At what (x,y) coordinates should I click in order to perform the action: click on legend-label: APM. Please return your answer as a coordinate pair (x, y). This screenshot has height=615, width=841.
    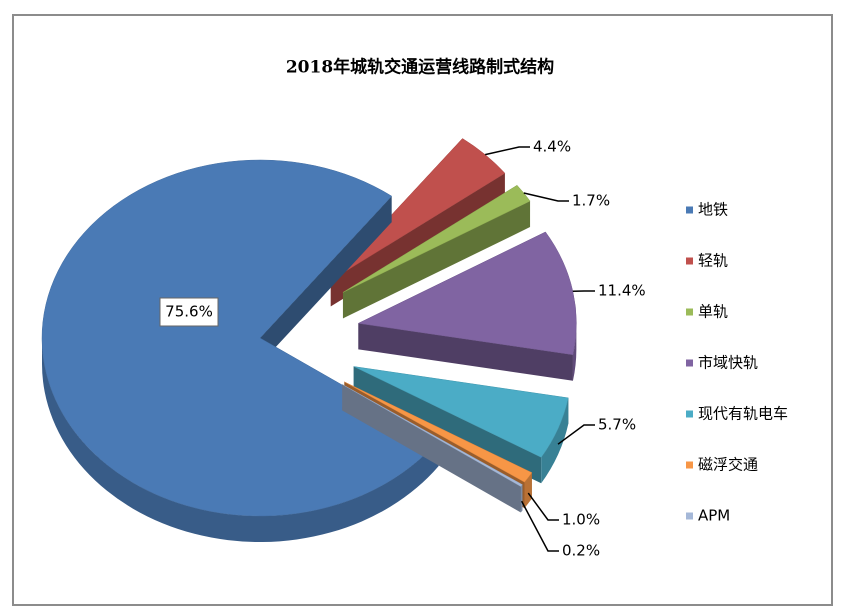
    Looking at the image, I should click on (714, 516).